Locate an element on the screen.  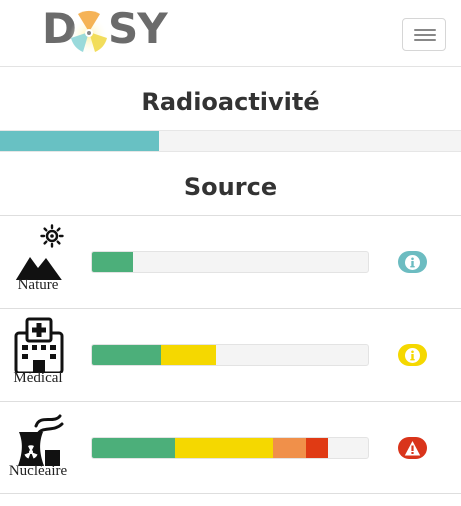
bar-segment-orange is located at coordinates (289, 448).